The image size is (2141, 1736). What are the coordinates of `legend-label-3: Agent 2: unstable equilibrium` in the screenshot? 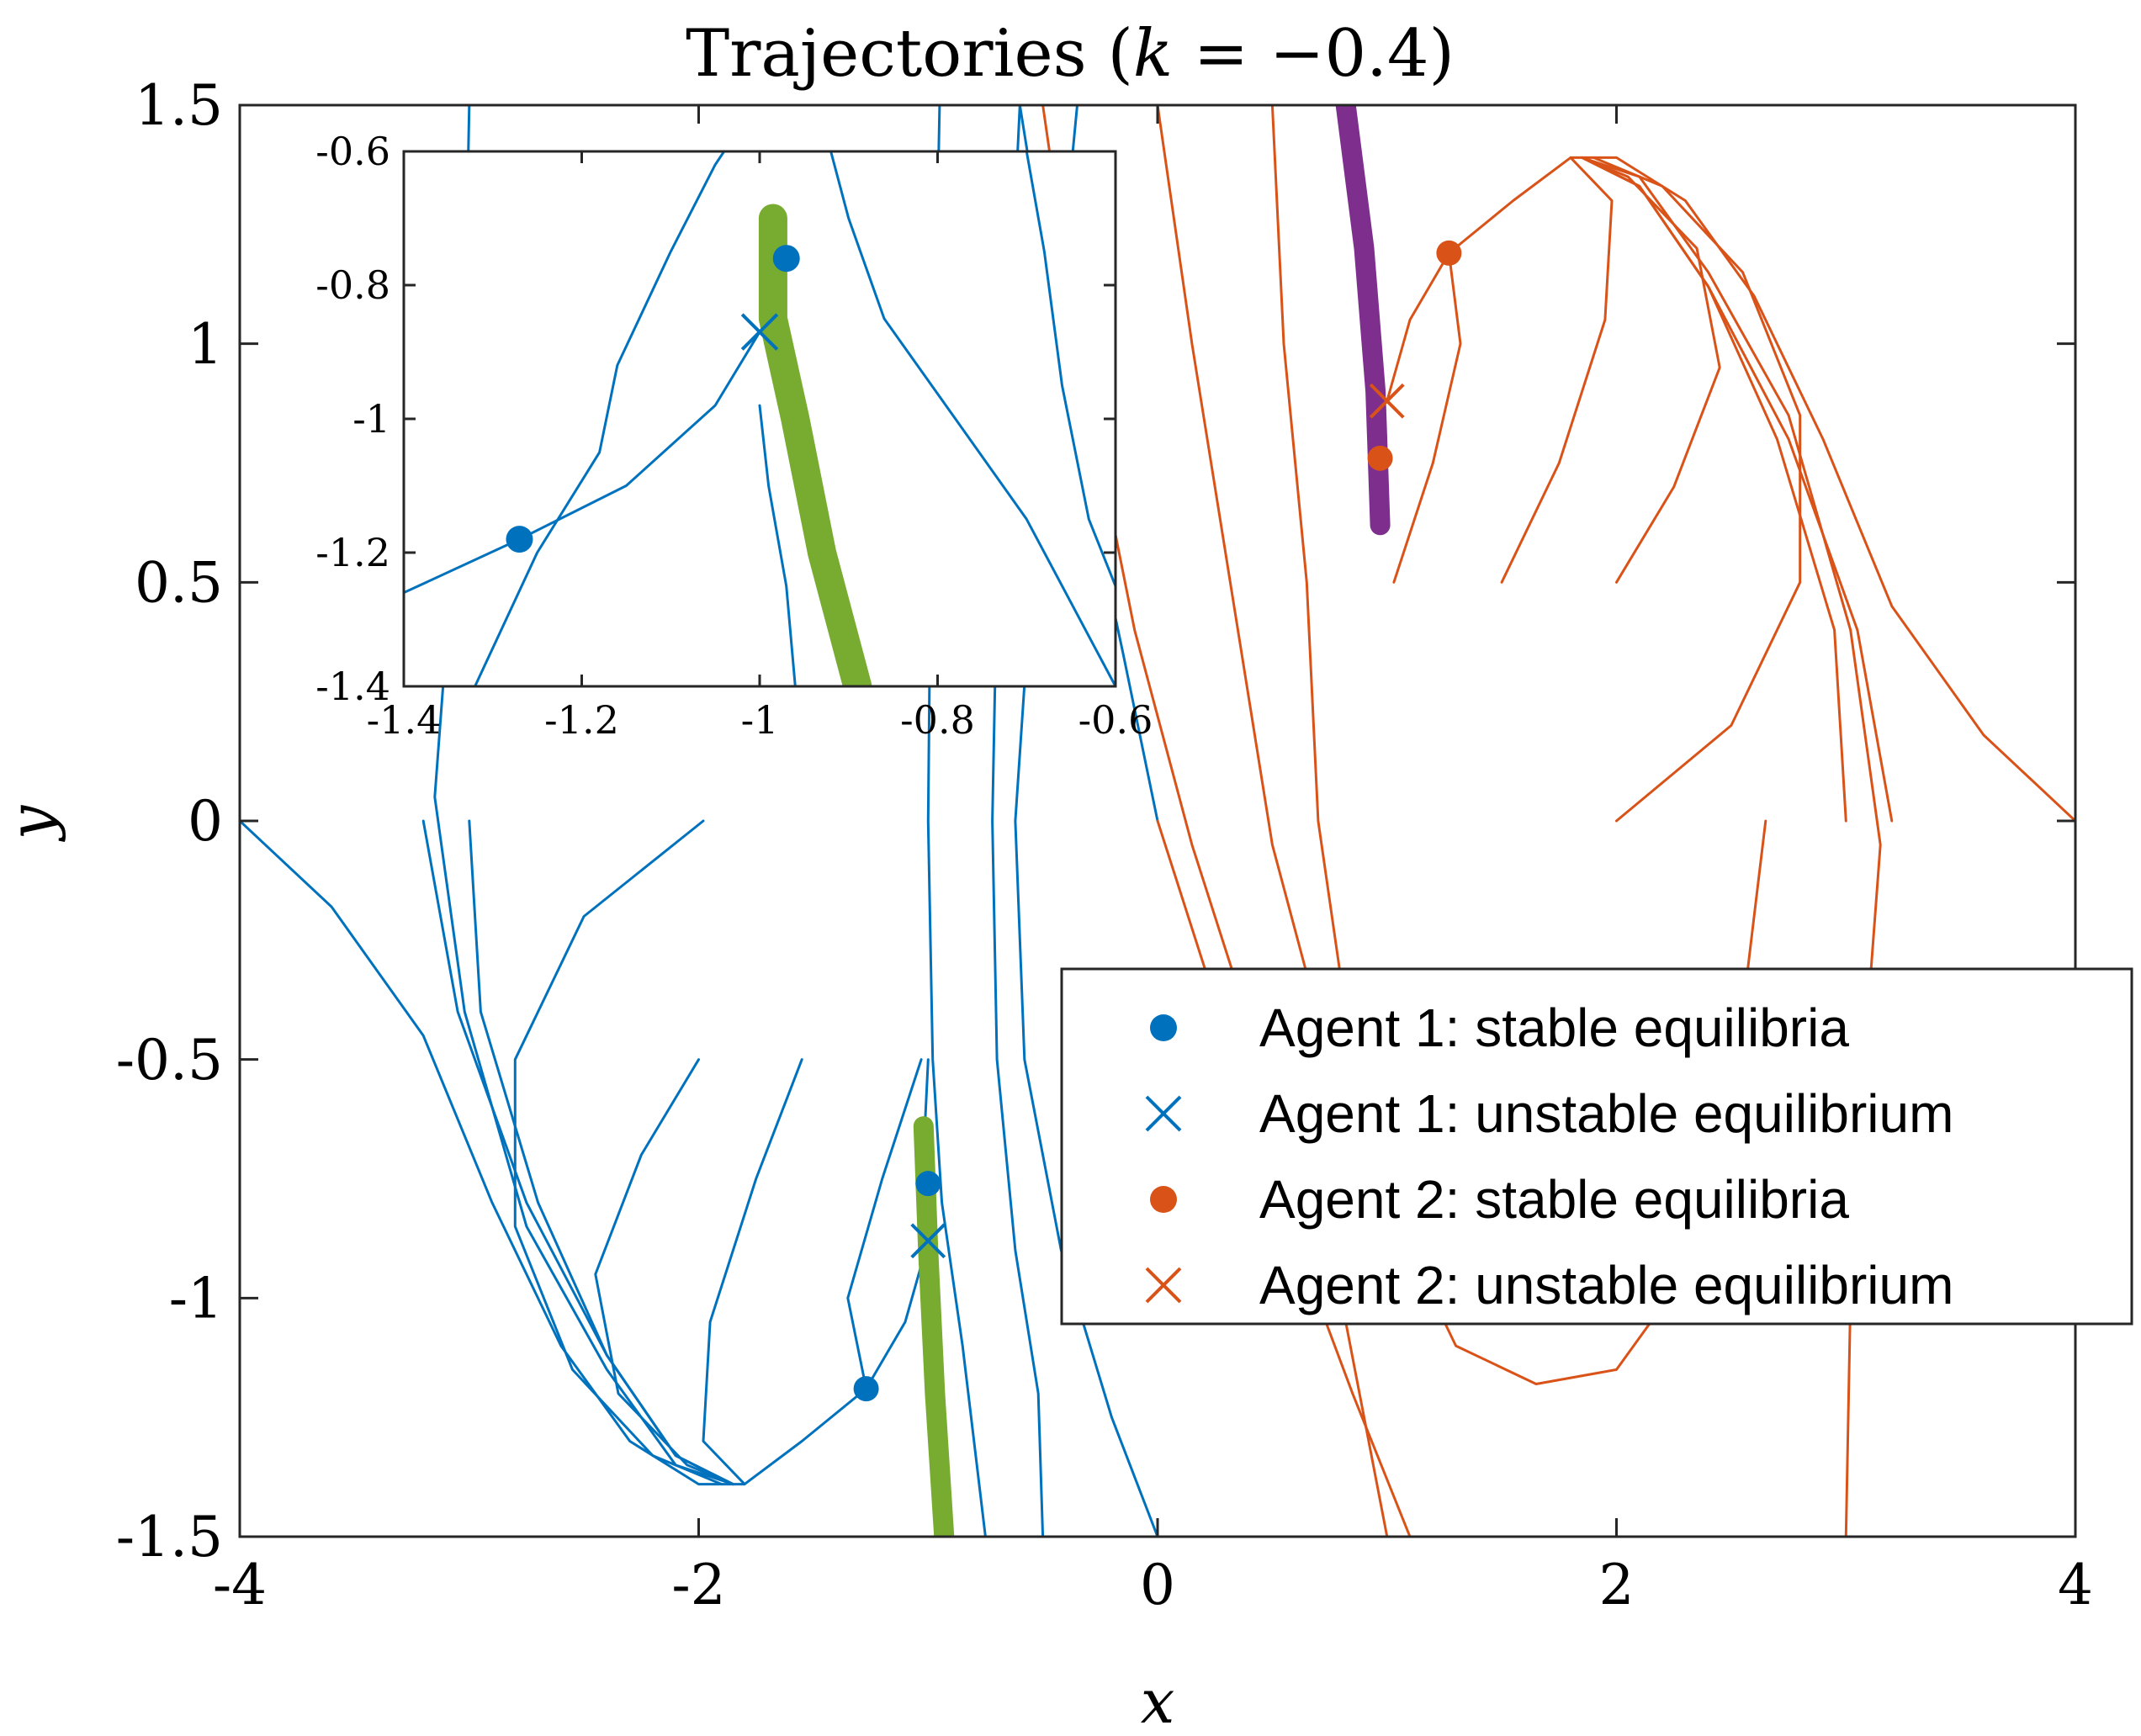 It's located at (1606, 1285).